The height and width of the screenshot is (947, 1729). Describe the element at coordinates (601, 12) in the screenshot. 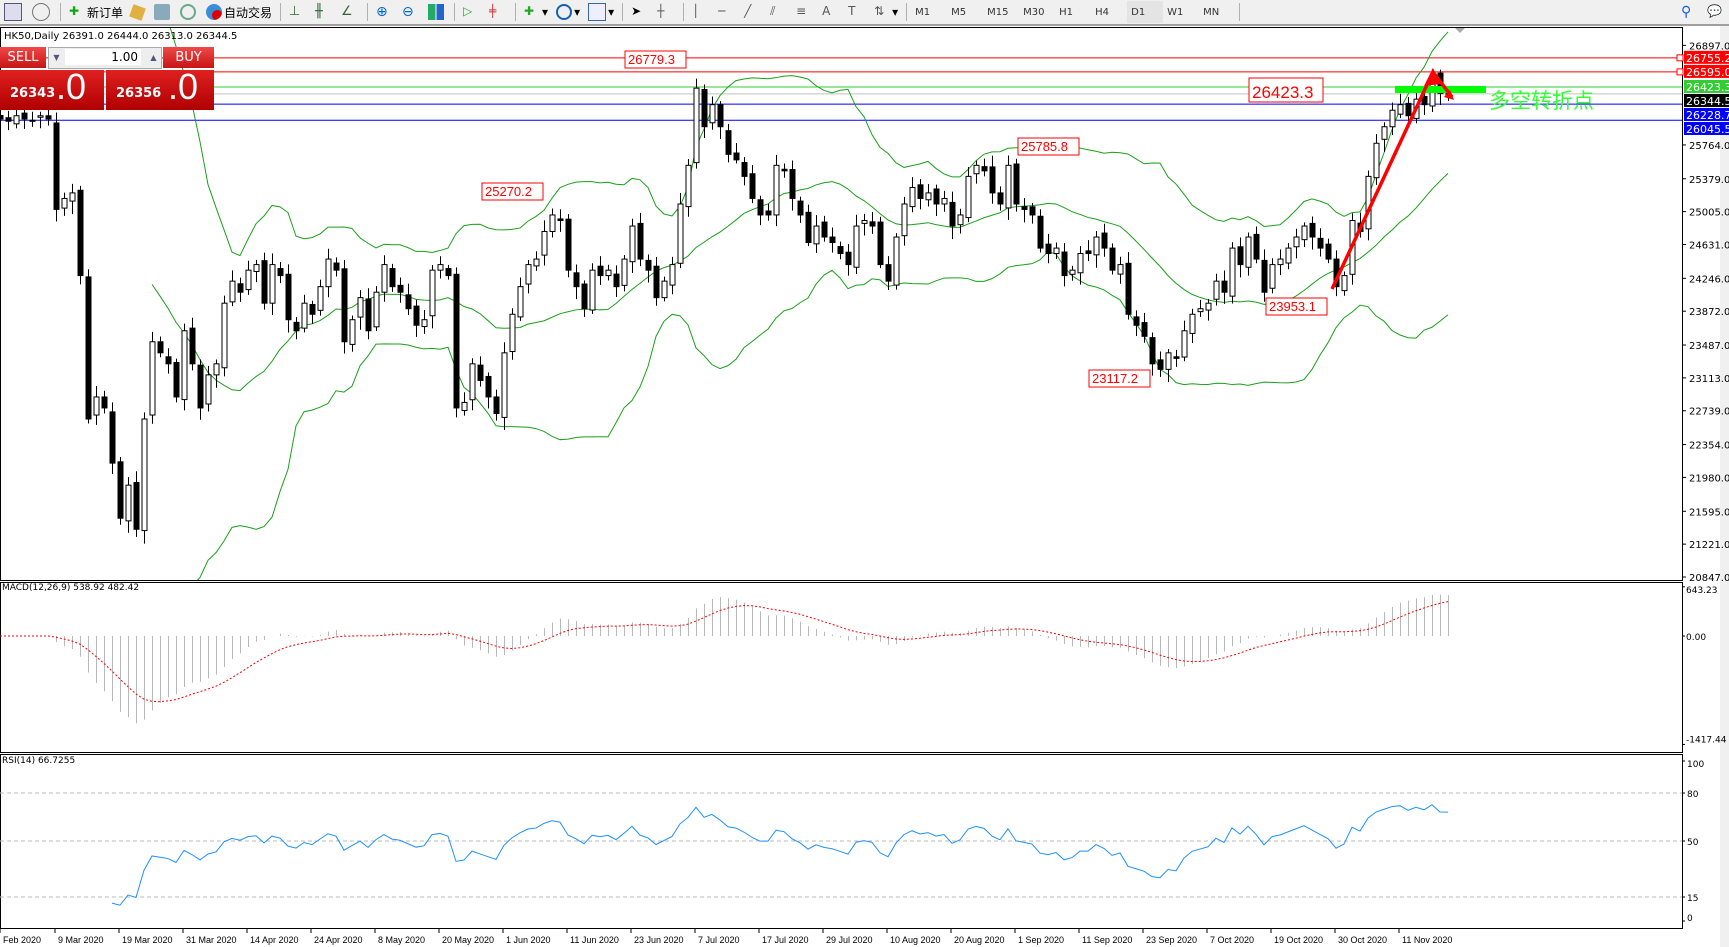

I see `templates-button: ▾` at that location.